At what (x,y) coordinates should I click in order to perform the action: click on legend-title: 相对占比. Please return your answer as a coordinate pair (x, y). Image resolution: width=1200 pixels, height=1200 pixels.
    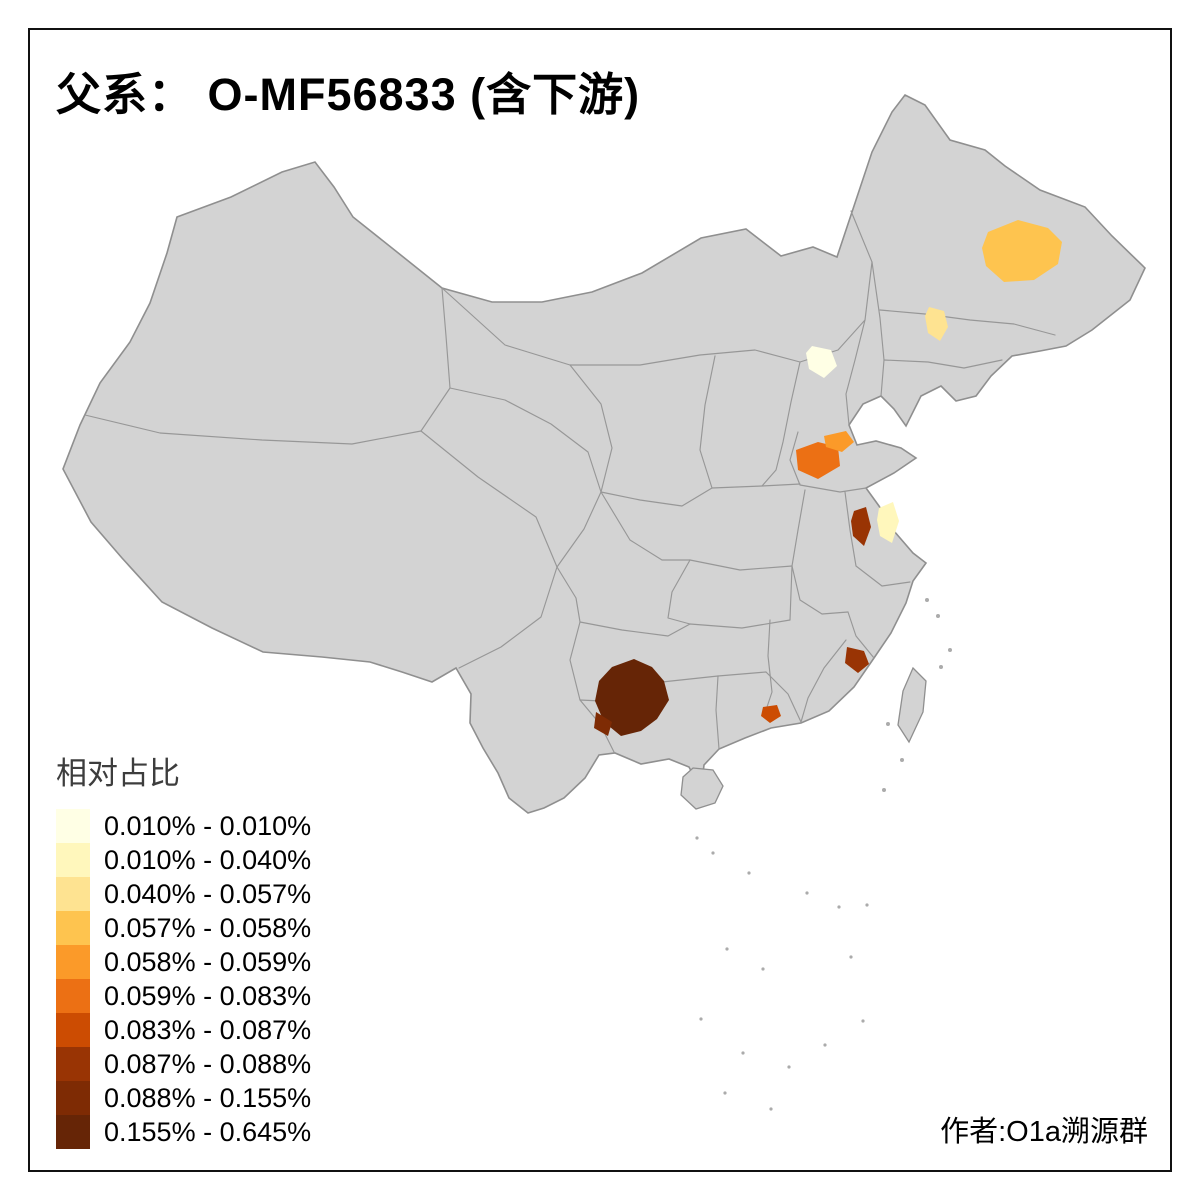
    Looking at the image, I should click on (118, 773).